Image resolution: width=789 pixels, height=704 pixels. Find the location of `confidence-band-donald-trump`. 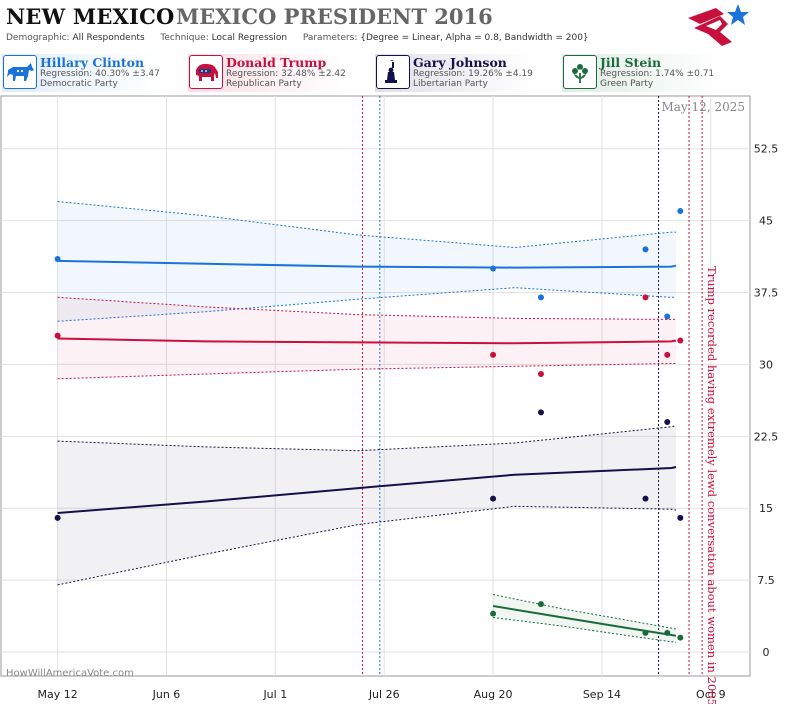

confidence-band-donald-trump is located at coordinates (367, 338).